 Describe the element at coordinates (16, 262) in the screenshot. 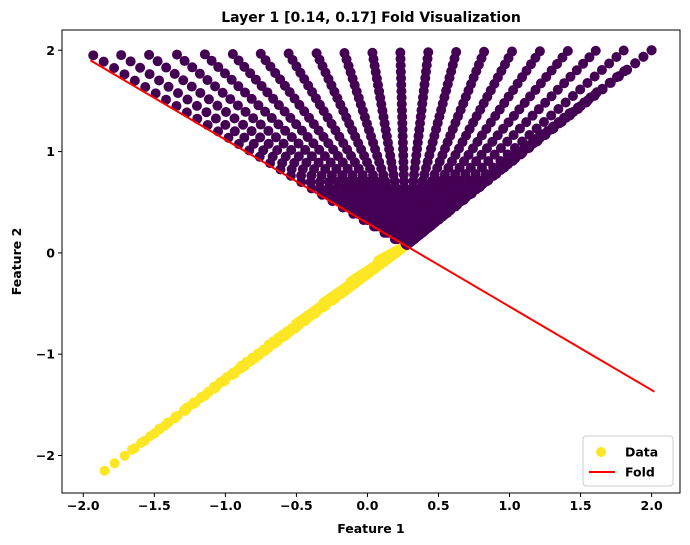

I see `y-axis-label: Feature 2` at that location.